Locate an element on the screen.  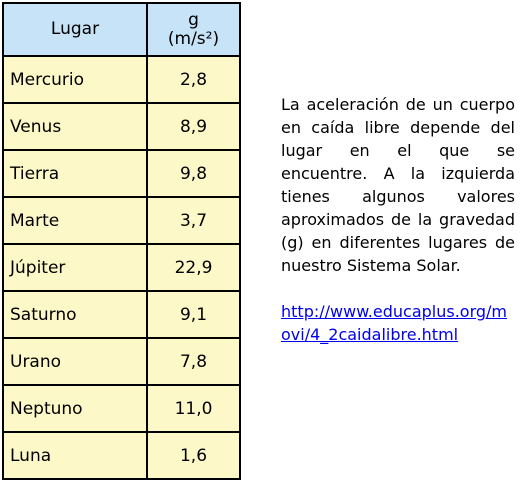
gravity-cell: 3,7 is located at coordinates (193, 220).